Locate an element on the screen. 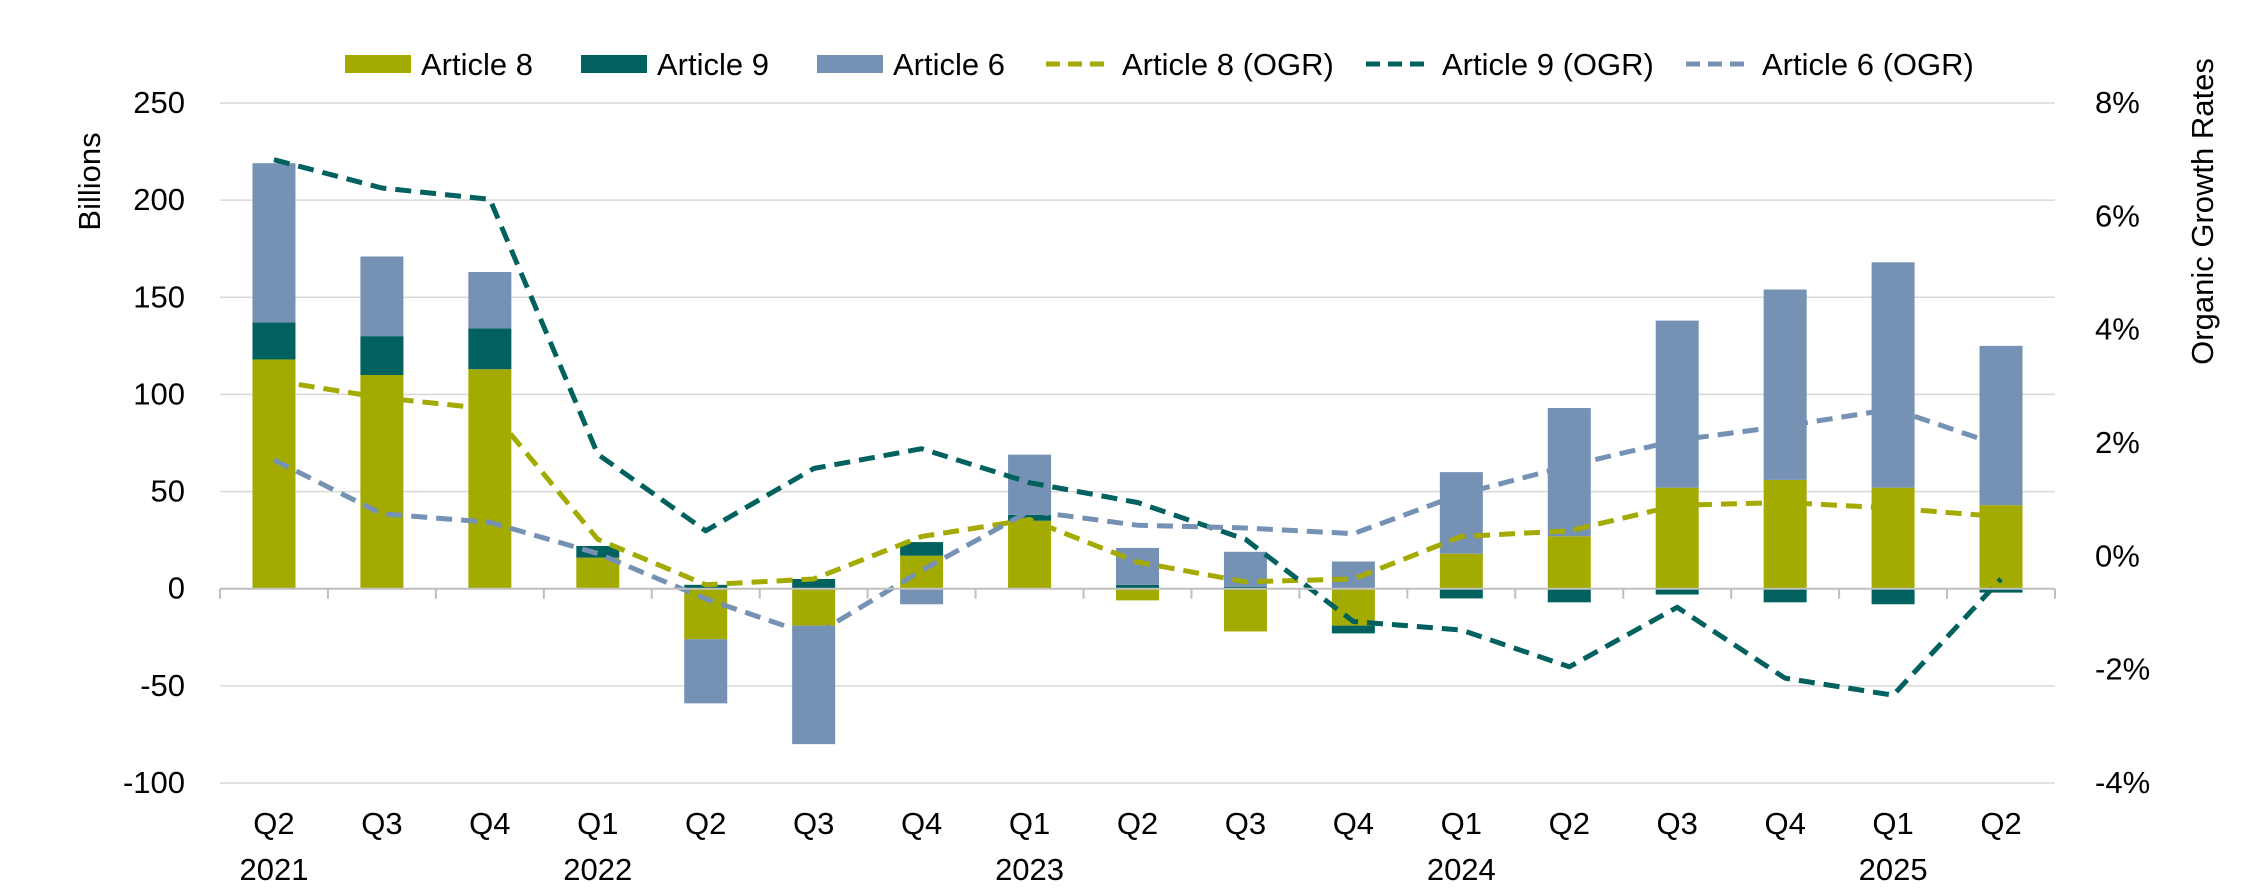 The image size is (2268, 890). y-tick-label: 250 is located at coordinates (159, 102).